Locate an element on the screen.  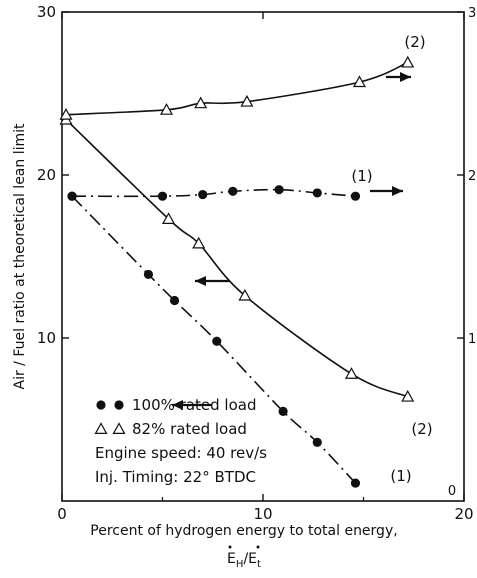
x-tick-label: 0 is located at coordinates (62, 514).